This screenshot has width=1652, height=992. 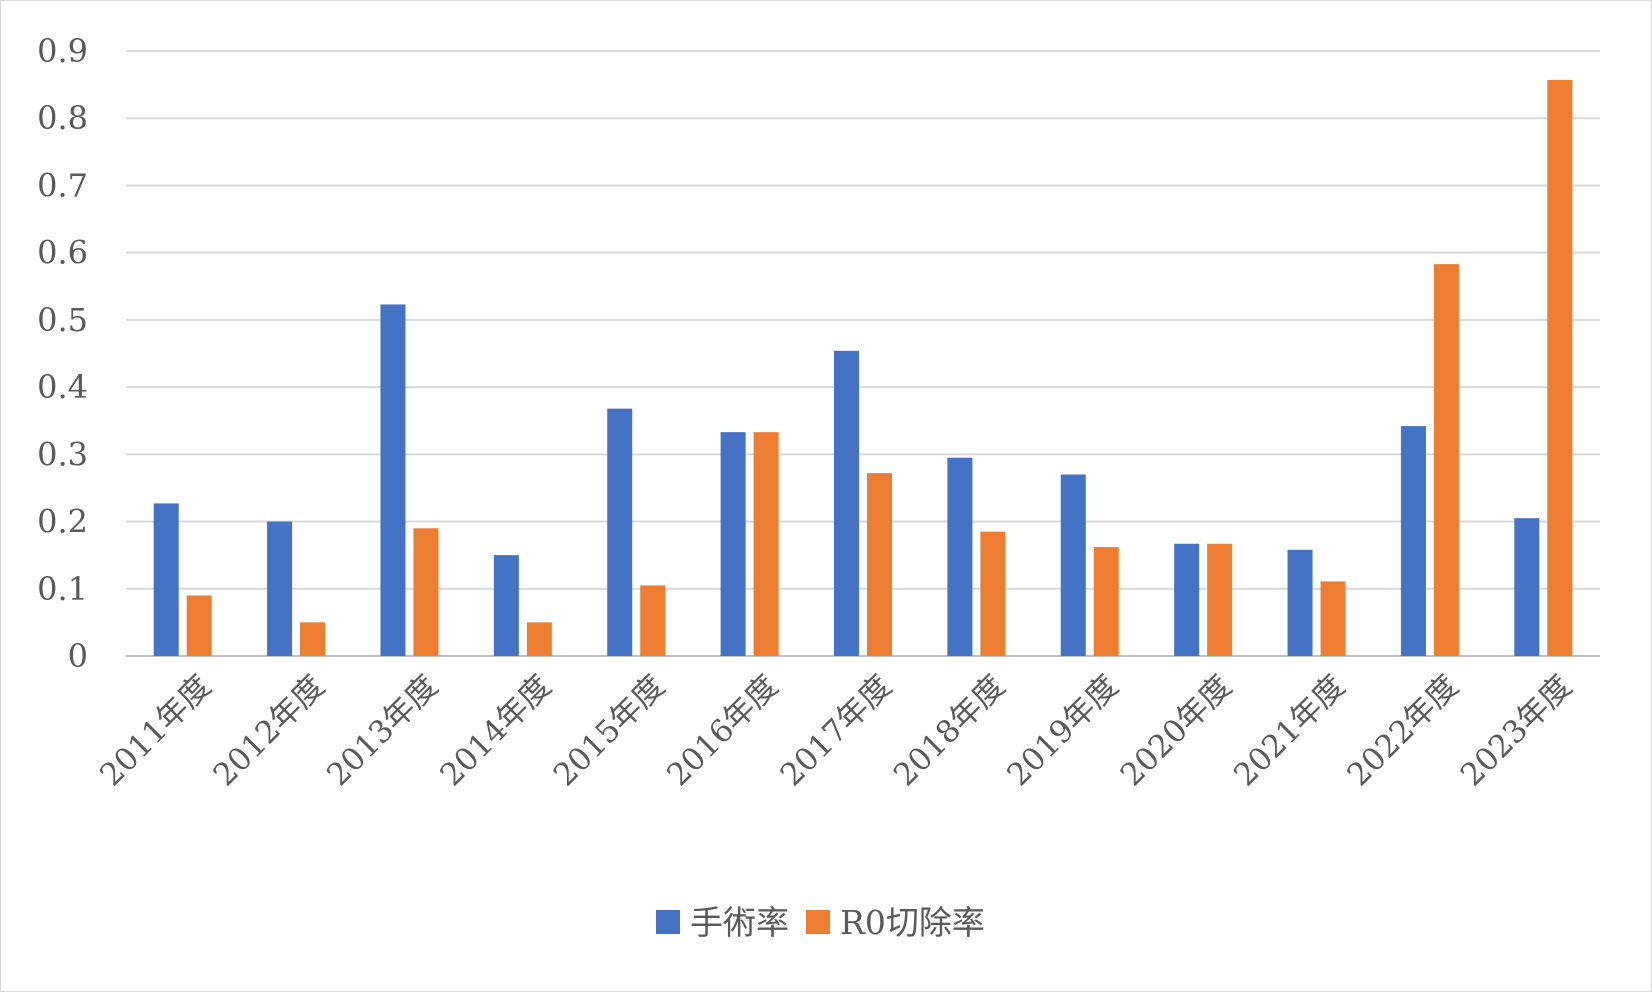 I want to click on y-tick-label: 0.1, so click(x=62, y=589).